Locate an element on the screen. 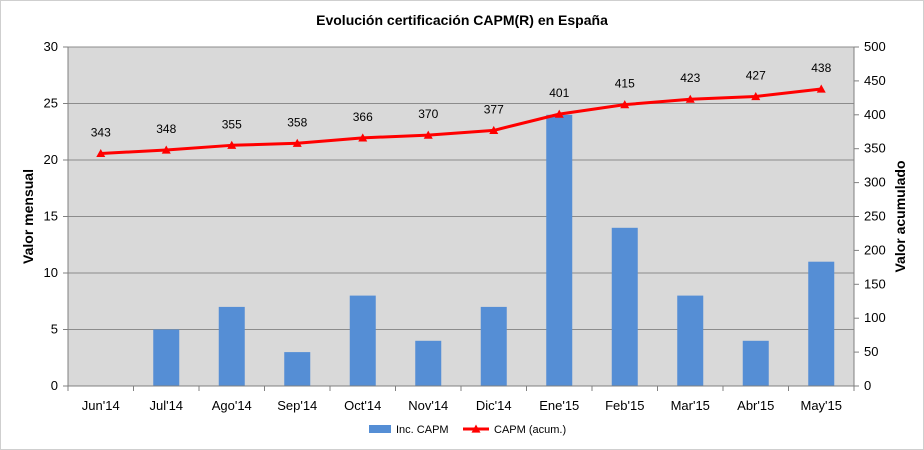 The height and width of the screenshot is (450, 924). y2-tick-label: 400 is located at coordinates (875, 114).